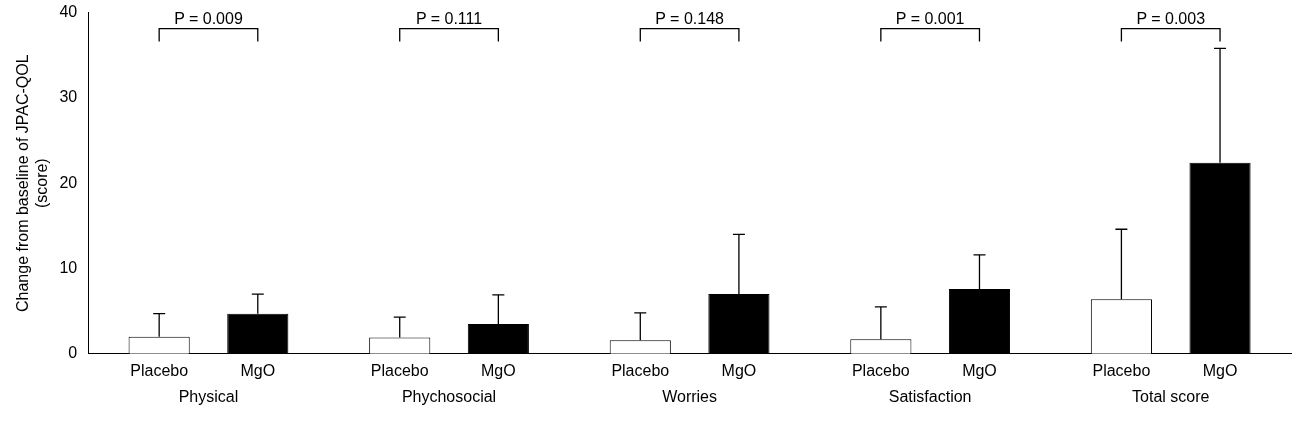 The image size is (1311, 445). What do you see at coordinates (258, 371) in the screenshot?
I see `series-label: MgO` at bounding box center [258, 371].